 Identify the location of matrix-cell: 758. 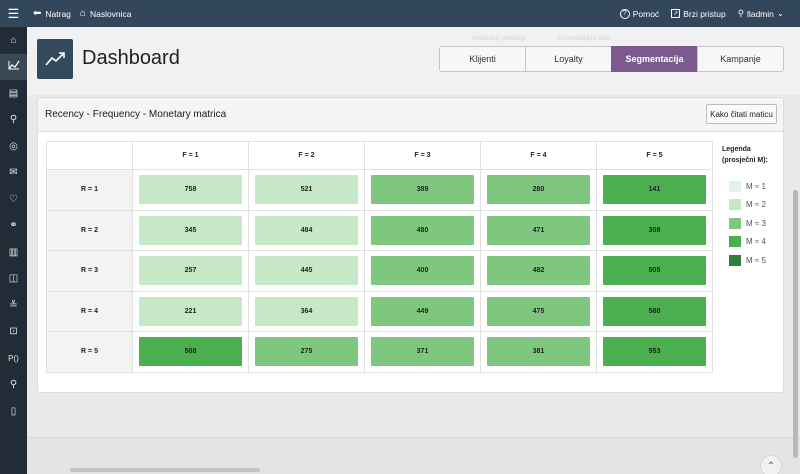
(190, 190).